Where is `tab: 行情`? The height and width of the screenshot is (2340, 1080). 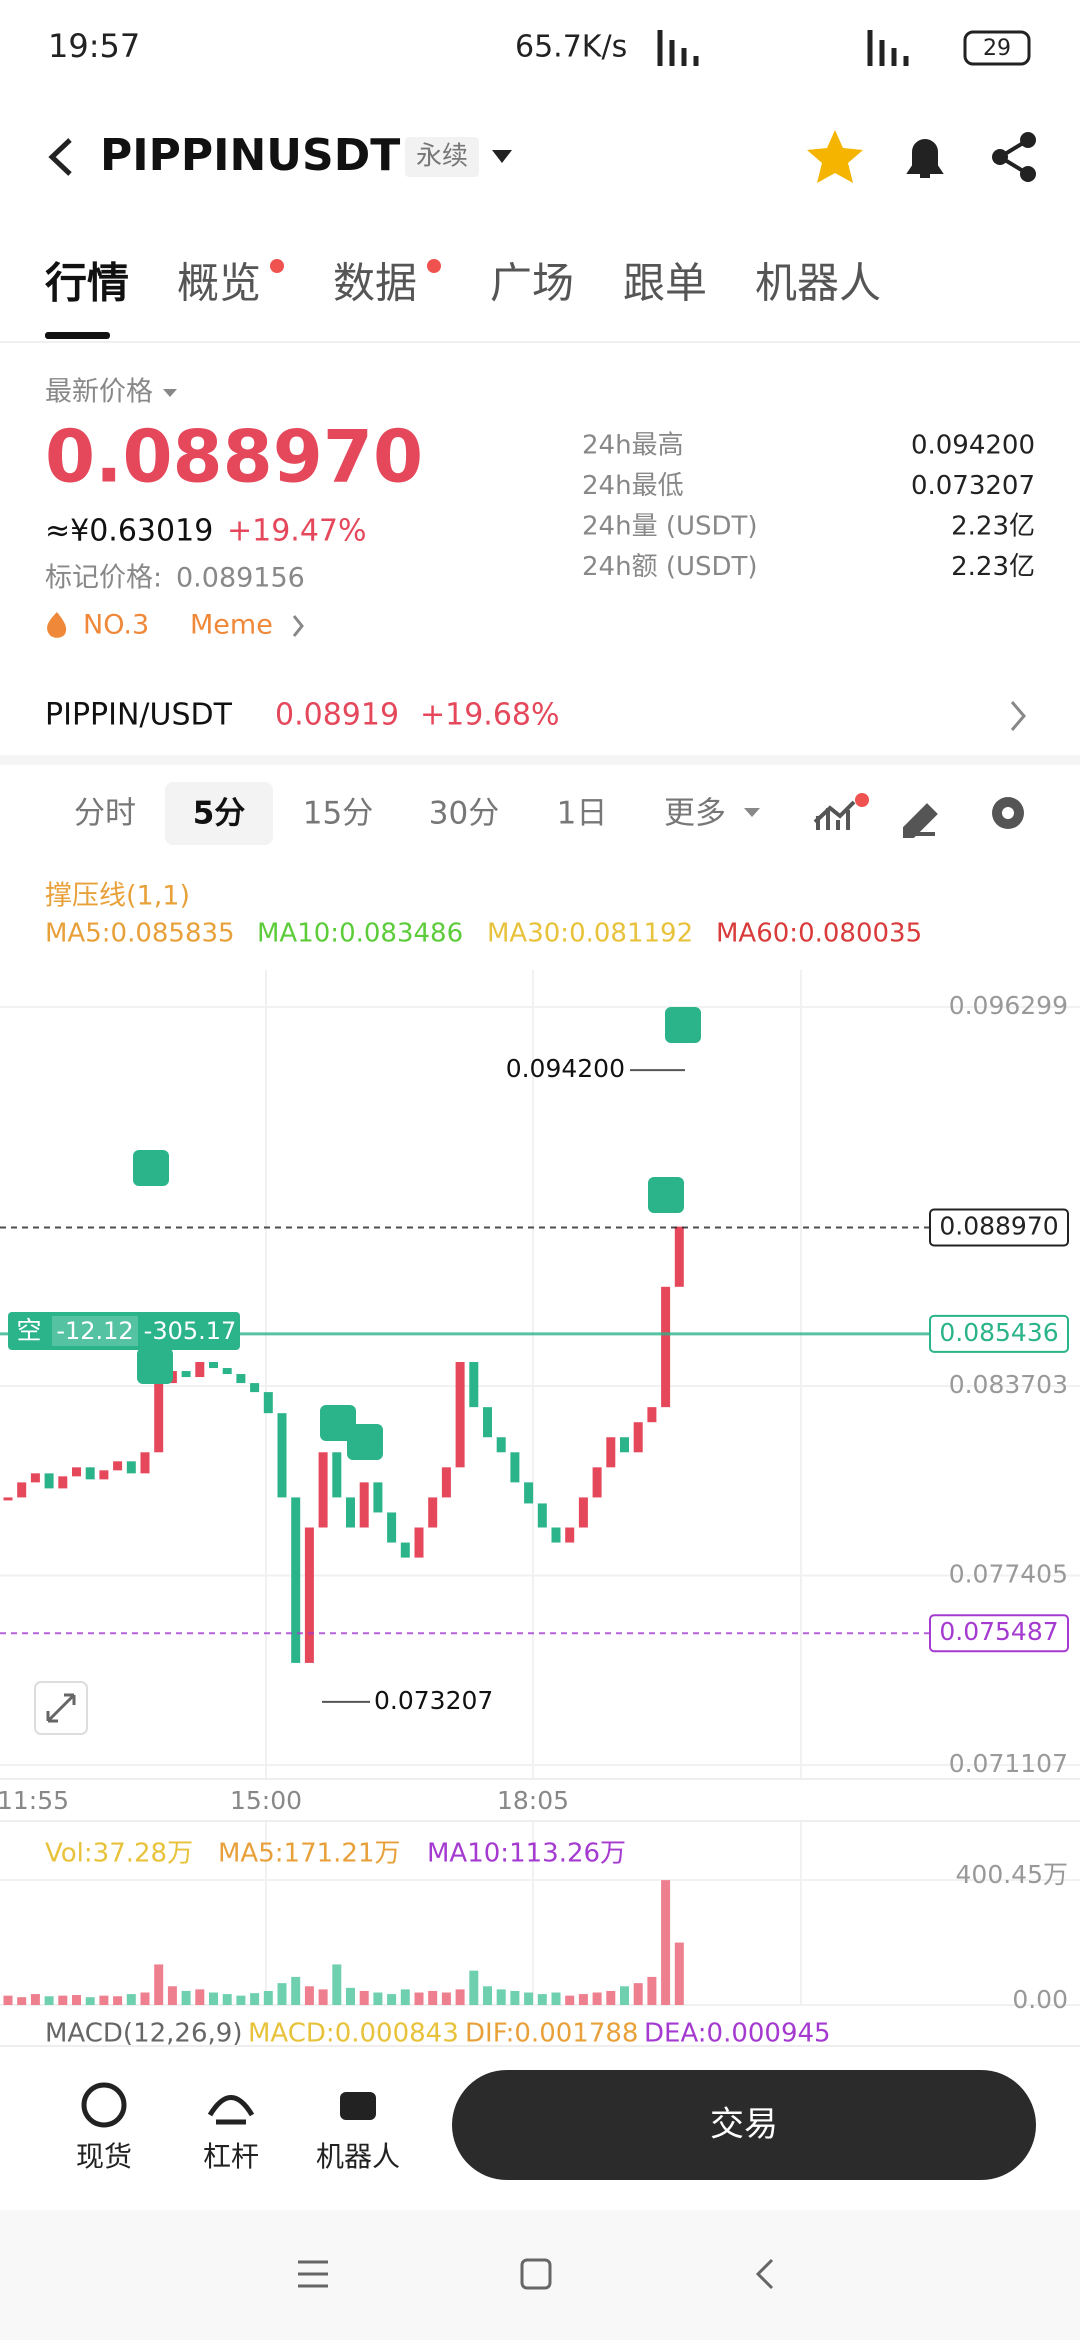 tab: 行情 is located at coordinates (87, 283).